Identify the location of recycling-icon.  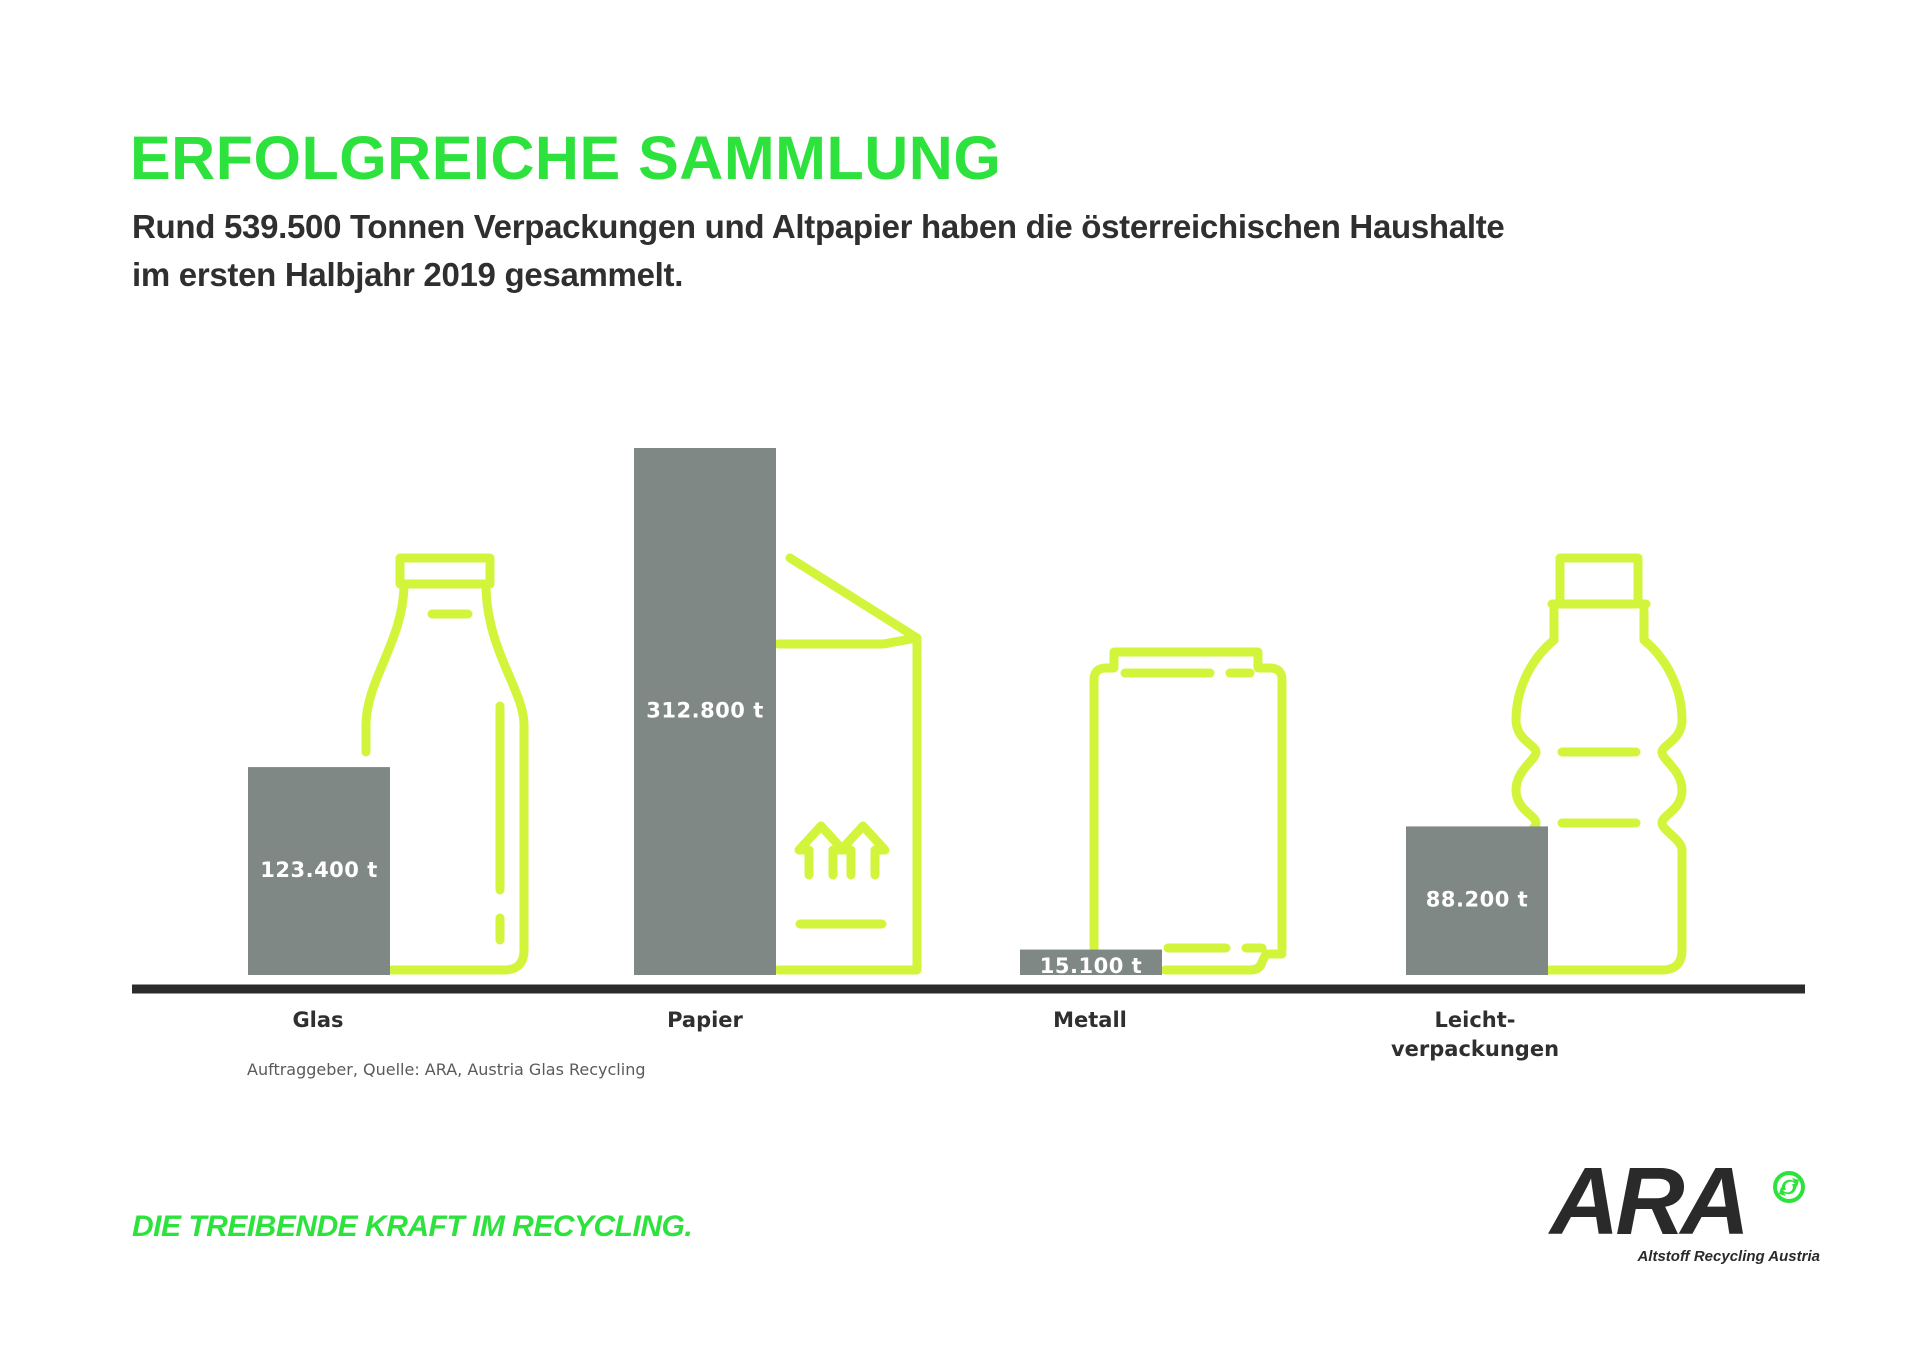
(1789, 1187).